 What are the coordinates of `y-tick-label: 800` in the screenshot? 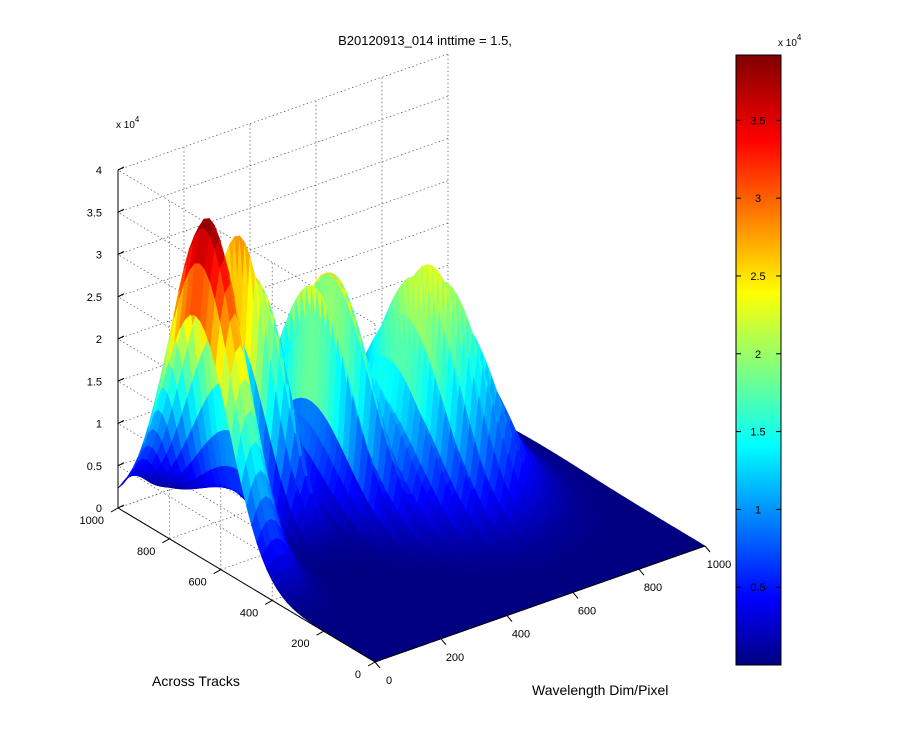 It's located at (146, 552).